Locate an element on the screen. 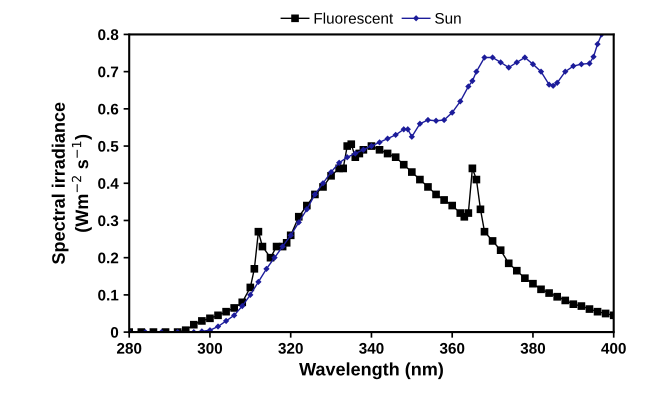 The width and height of the screenshot is (646, 405). x-tick-label: 400 is located at coordinates (613, 348).